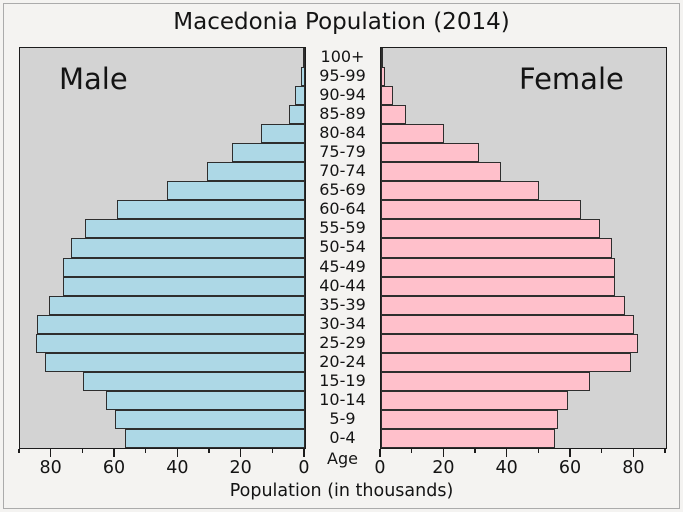 The height and width of the screenshot is (512, 683). What do you see at coordinates (342, 95) in the screenshot?
I see `age-label-90-94: 90-94` at bounding box center [342, 95].